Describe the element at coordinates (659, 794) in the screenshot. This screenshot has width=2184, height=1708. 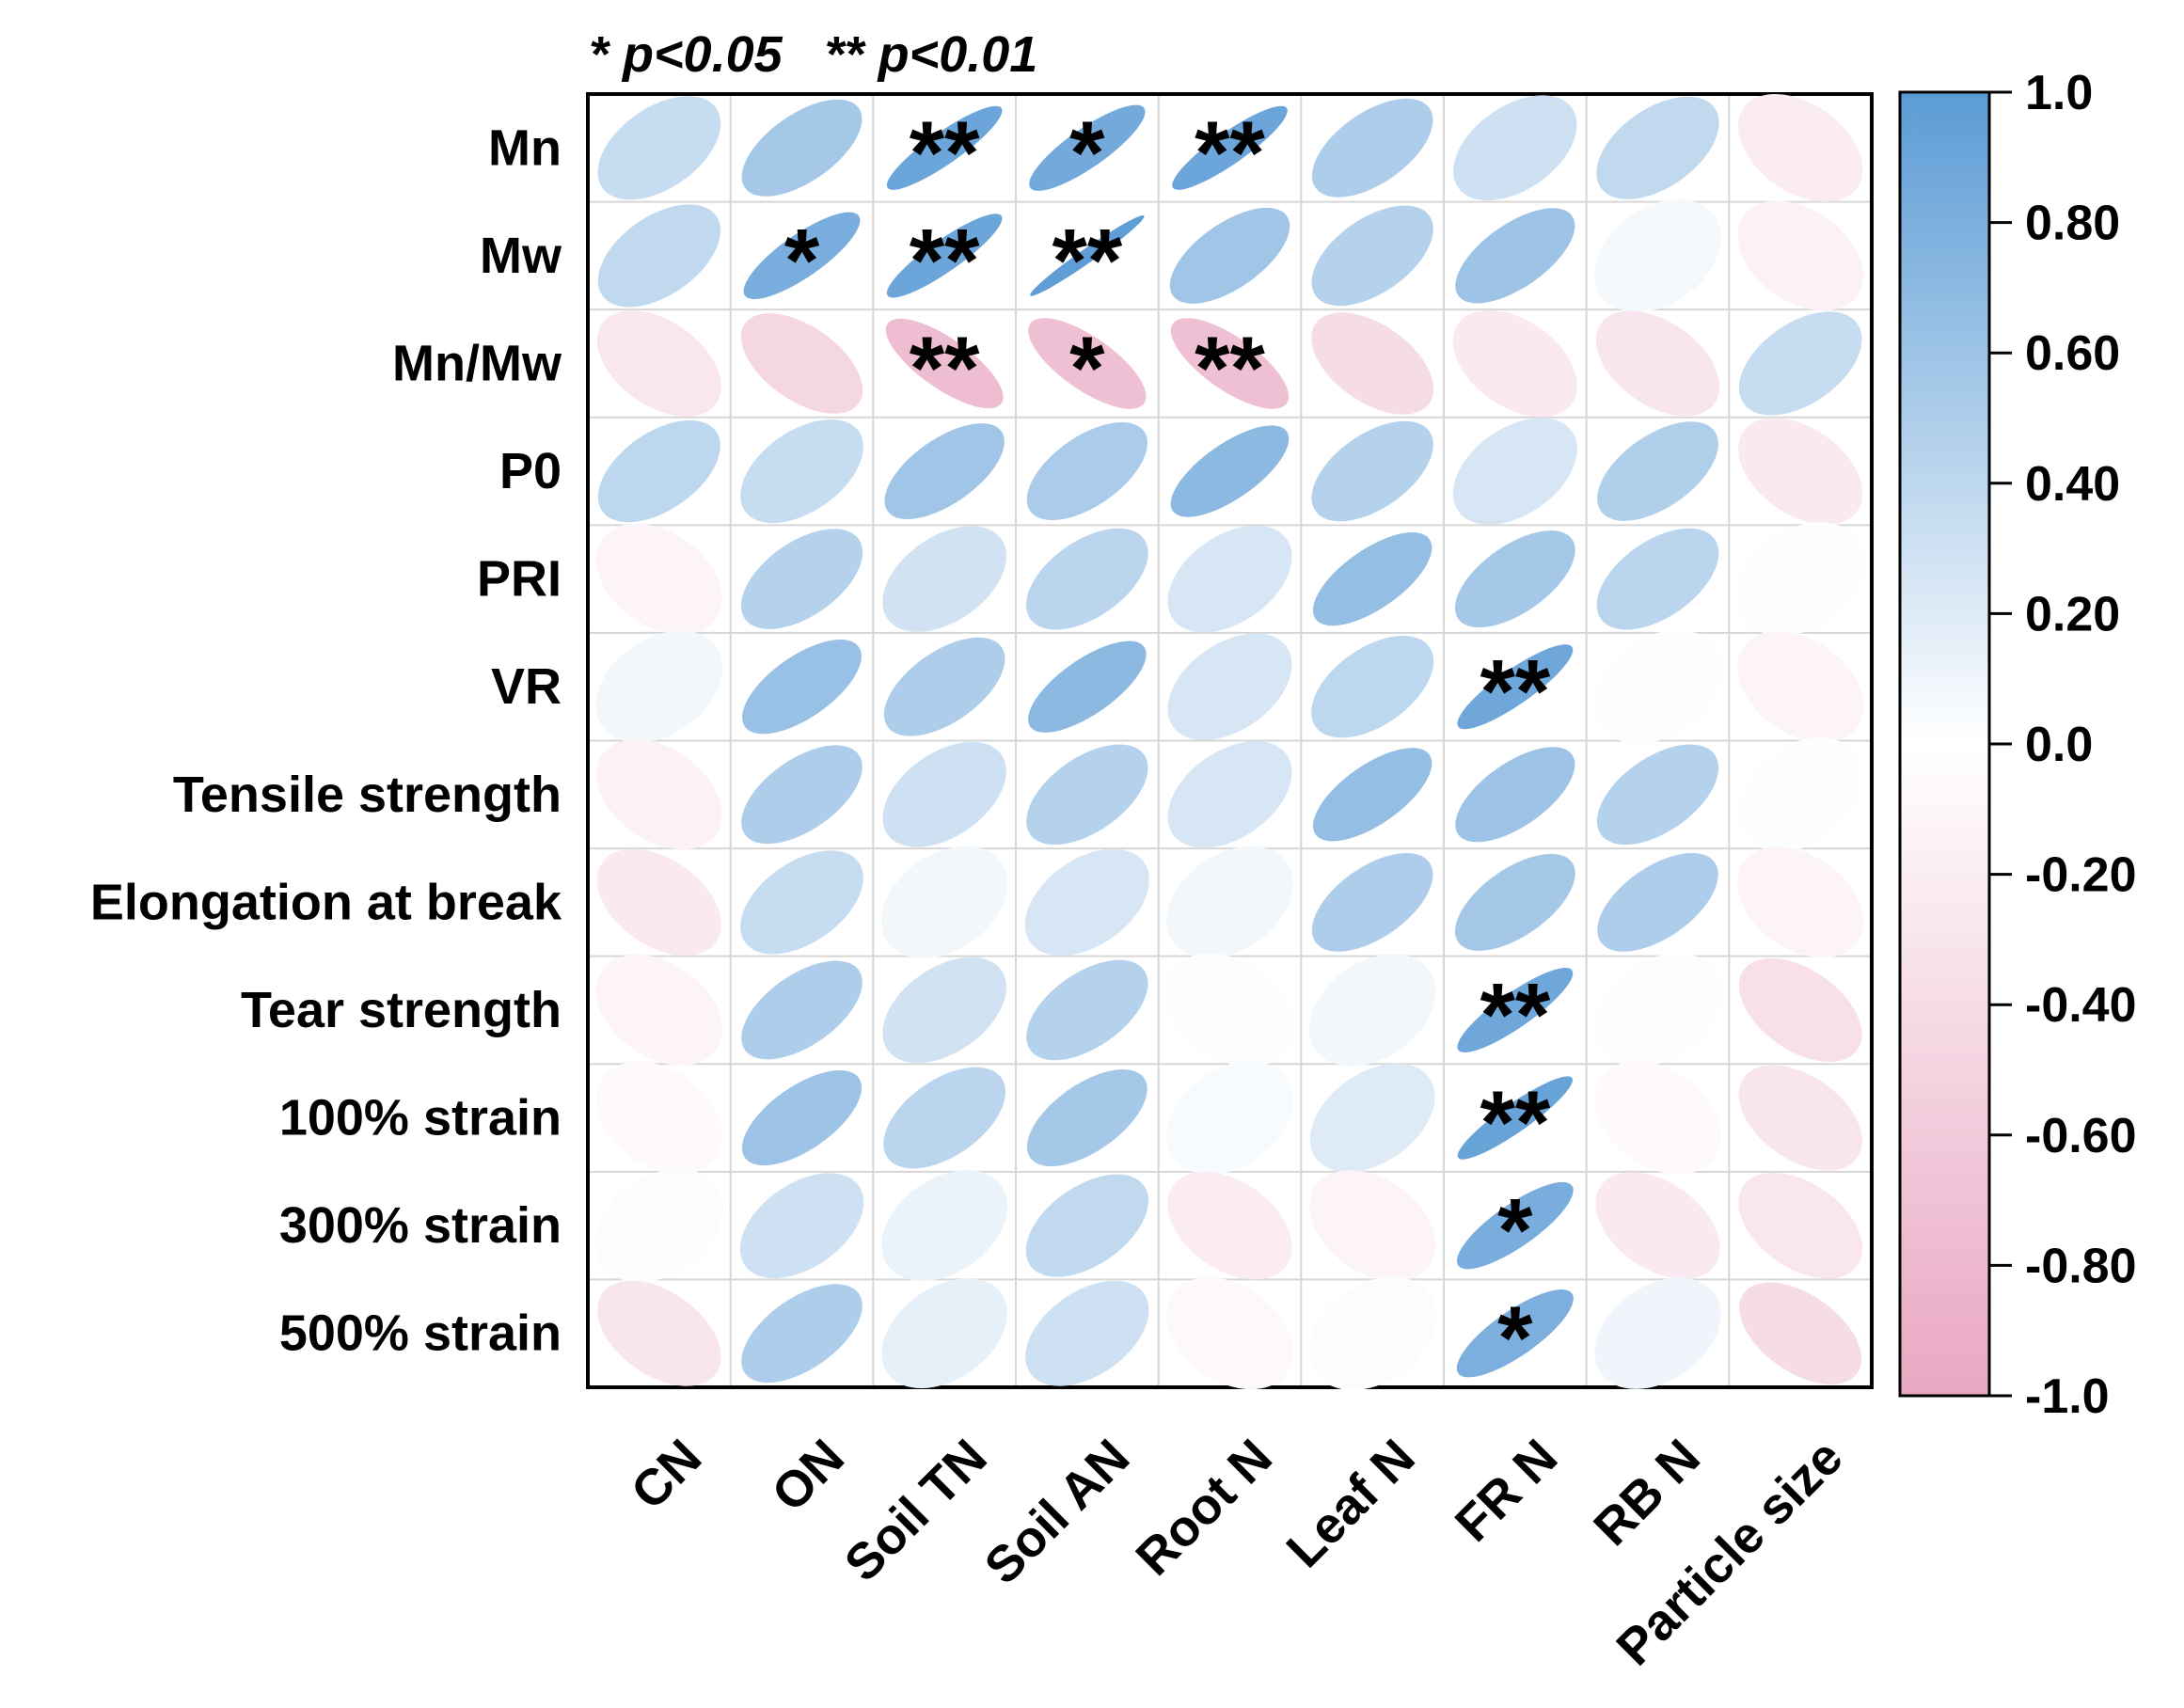
I see `cell-ellipse-tensile-strength-cn` at that location.